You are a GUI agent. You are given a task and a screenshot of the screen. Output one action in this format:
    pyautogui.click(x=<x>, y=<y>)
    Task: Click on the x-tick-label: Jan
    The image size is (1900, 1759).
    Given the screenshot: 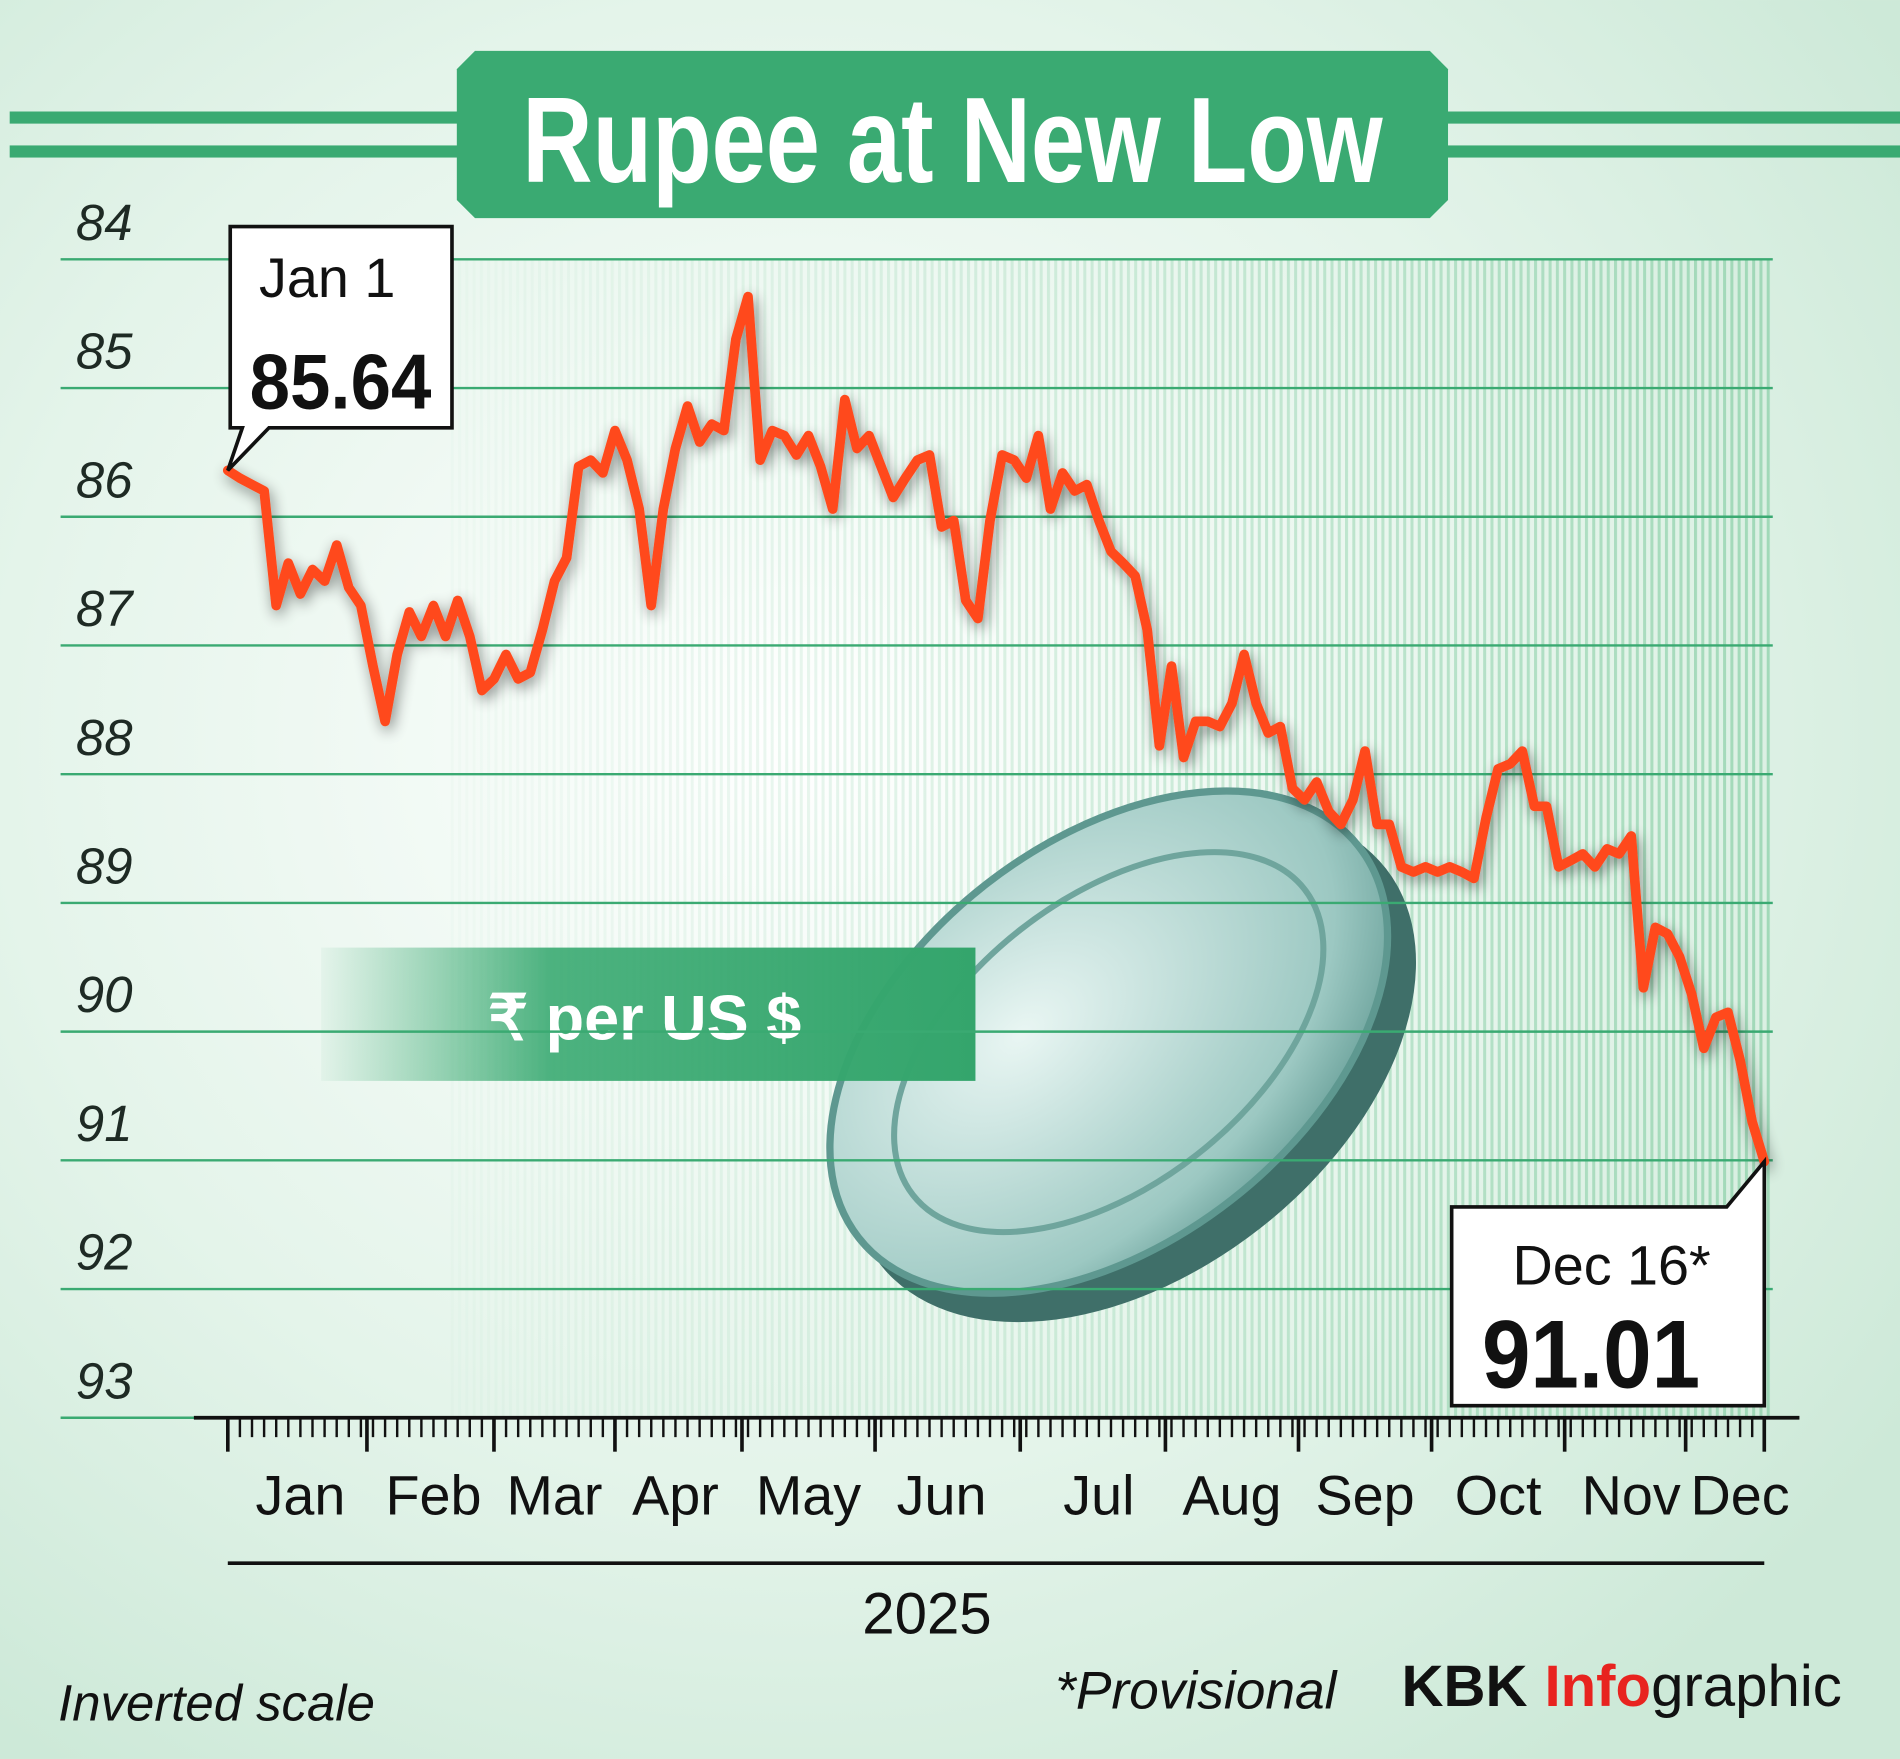 What is the action you would take?
    pyautogui.click(x=300, y=1496)
    